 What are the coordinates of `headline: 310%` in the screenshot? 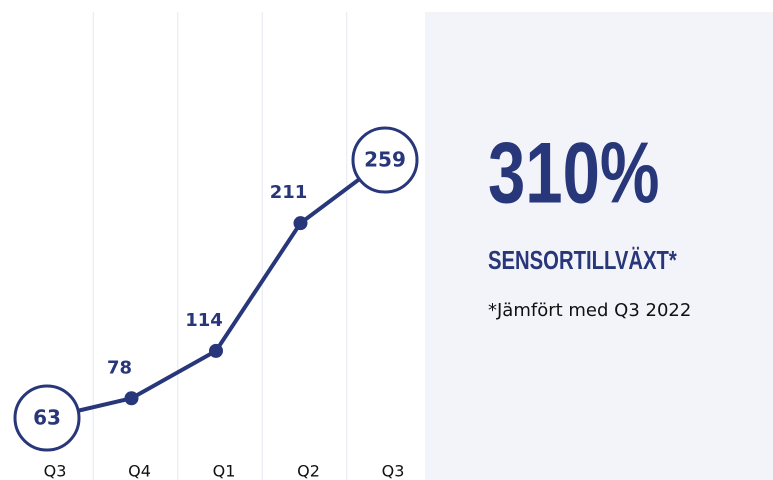 It's located at (574, 174).